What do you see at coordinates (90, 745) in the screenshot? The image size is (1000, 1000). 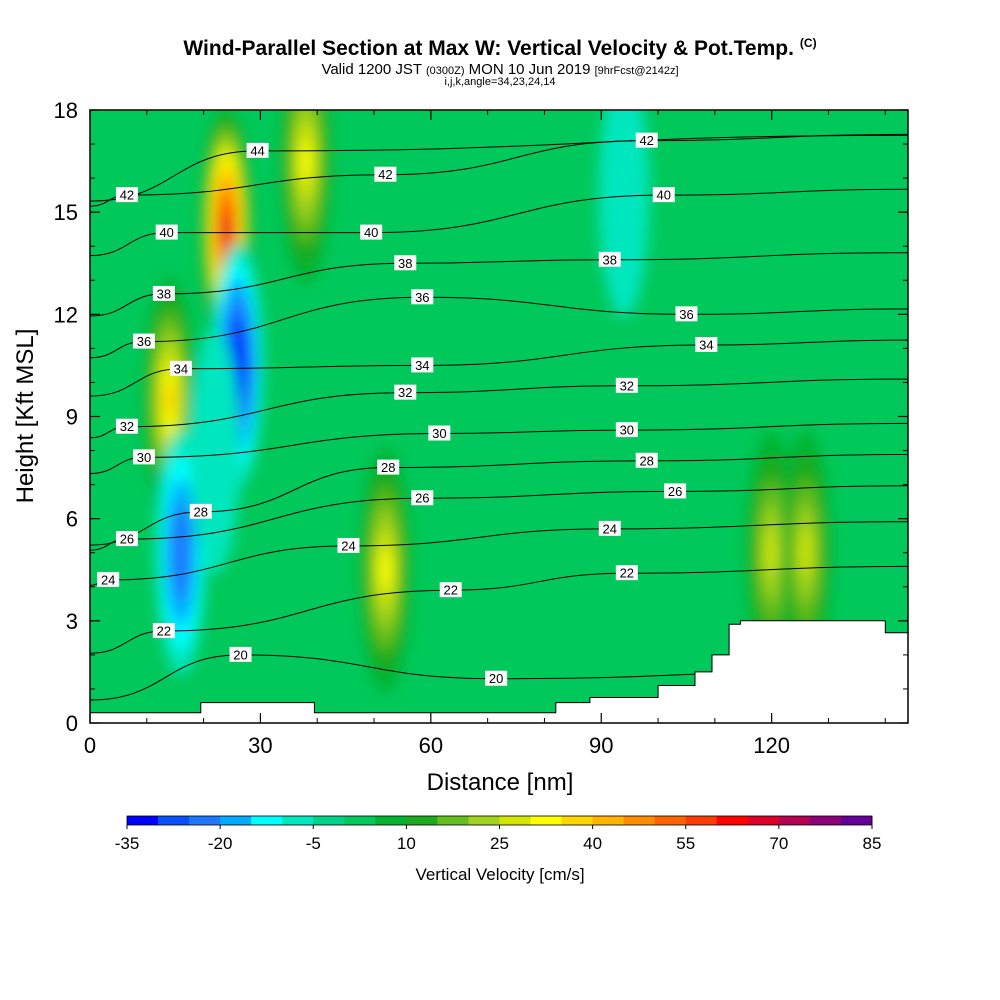 I see `x-tick-label: 0` at bounding box center [90, 745].